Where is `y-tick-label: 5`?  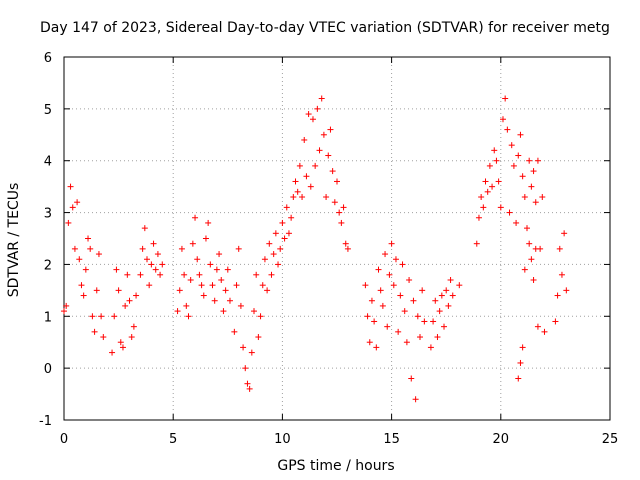
y-tick-label: 5 is located at coordinates (48, 110).